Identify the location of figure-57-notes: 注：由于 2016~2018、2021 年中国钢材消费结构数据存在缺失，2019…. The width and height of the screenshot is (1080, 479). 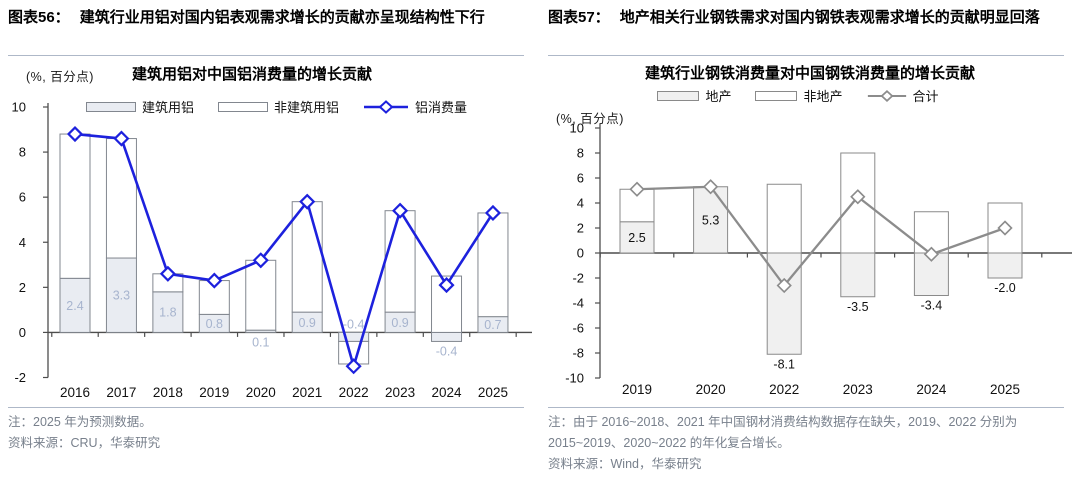
(806, 443).